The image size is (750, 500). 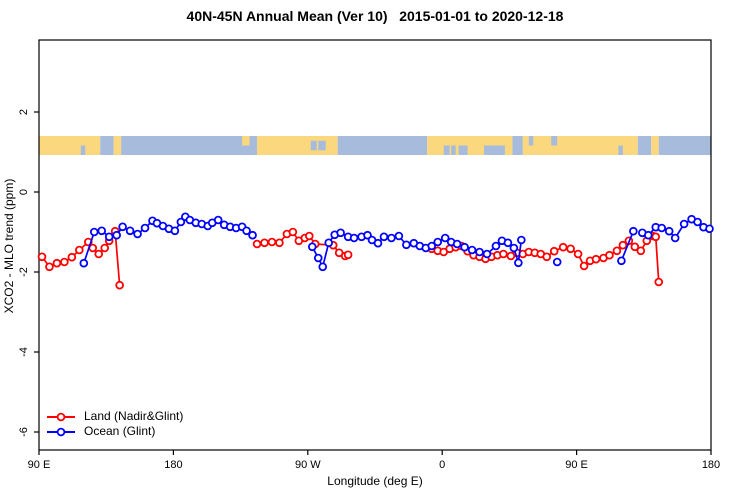 I want to click on y-tick-label: -2, so click(x=24, y=272).